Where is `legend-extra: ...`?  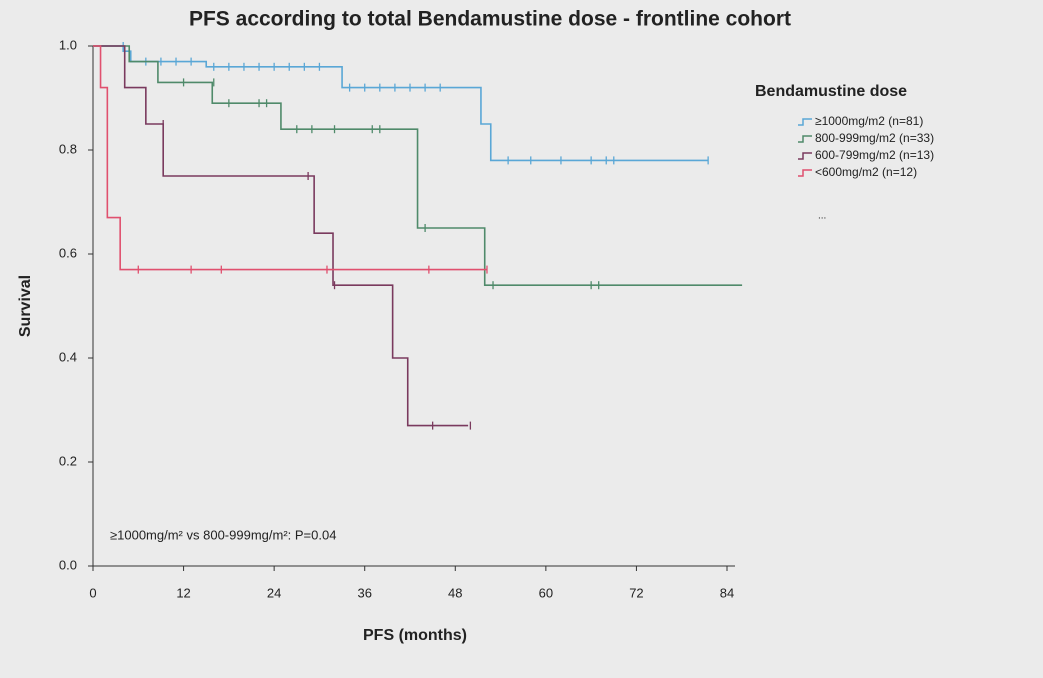 legend-extra: ... is located at coordinates (822, 216).